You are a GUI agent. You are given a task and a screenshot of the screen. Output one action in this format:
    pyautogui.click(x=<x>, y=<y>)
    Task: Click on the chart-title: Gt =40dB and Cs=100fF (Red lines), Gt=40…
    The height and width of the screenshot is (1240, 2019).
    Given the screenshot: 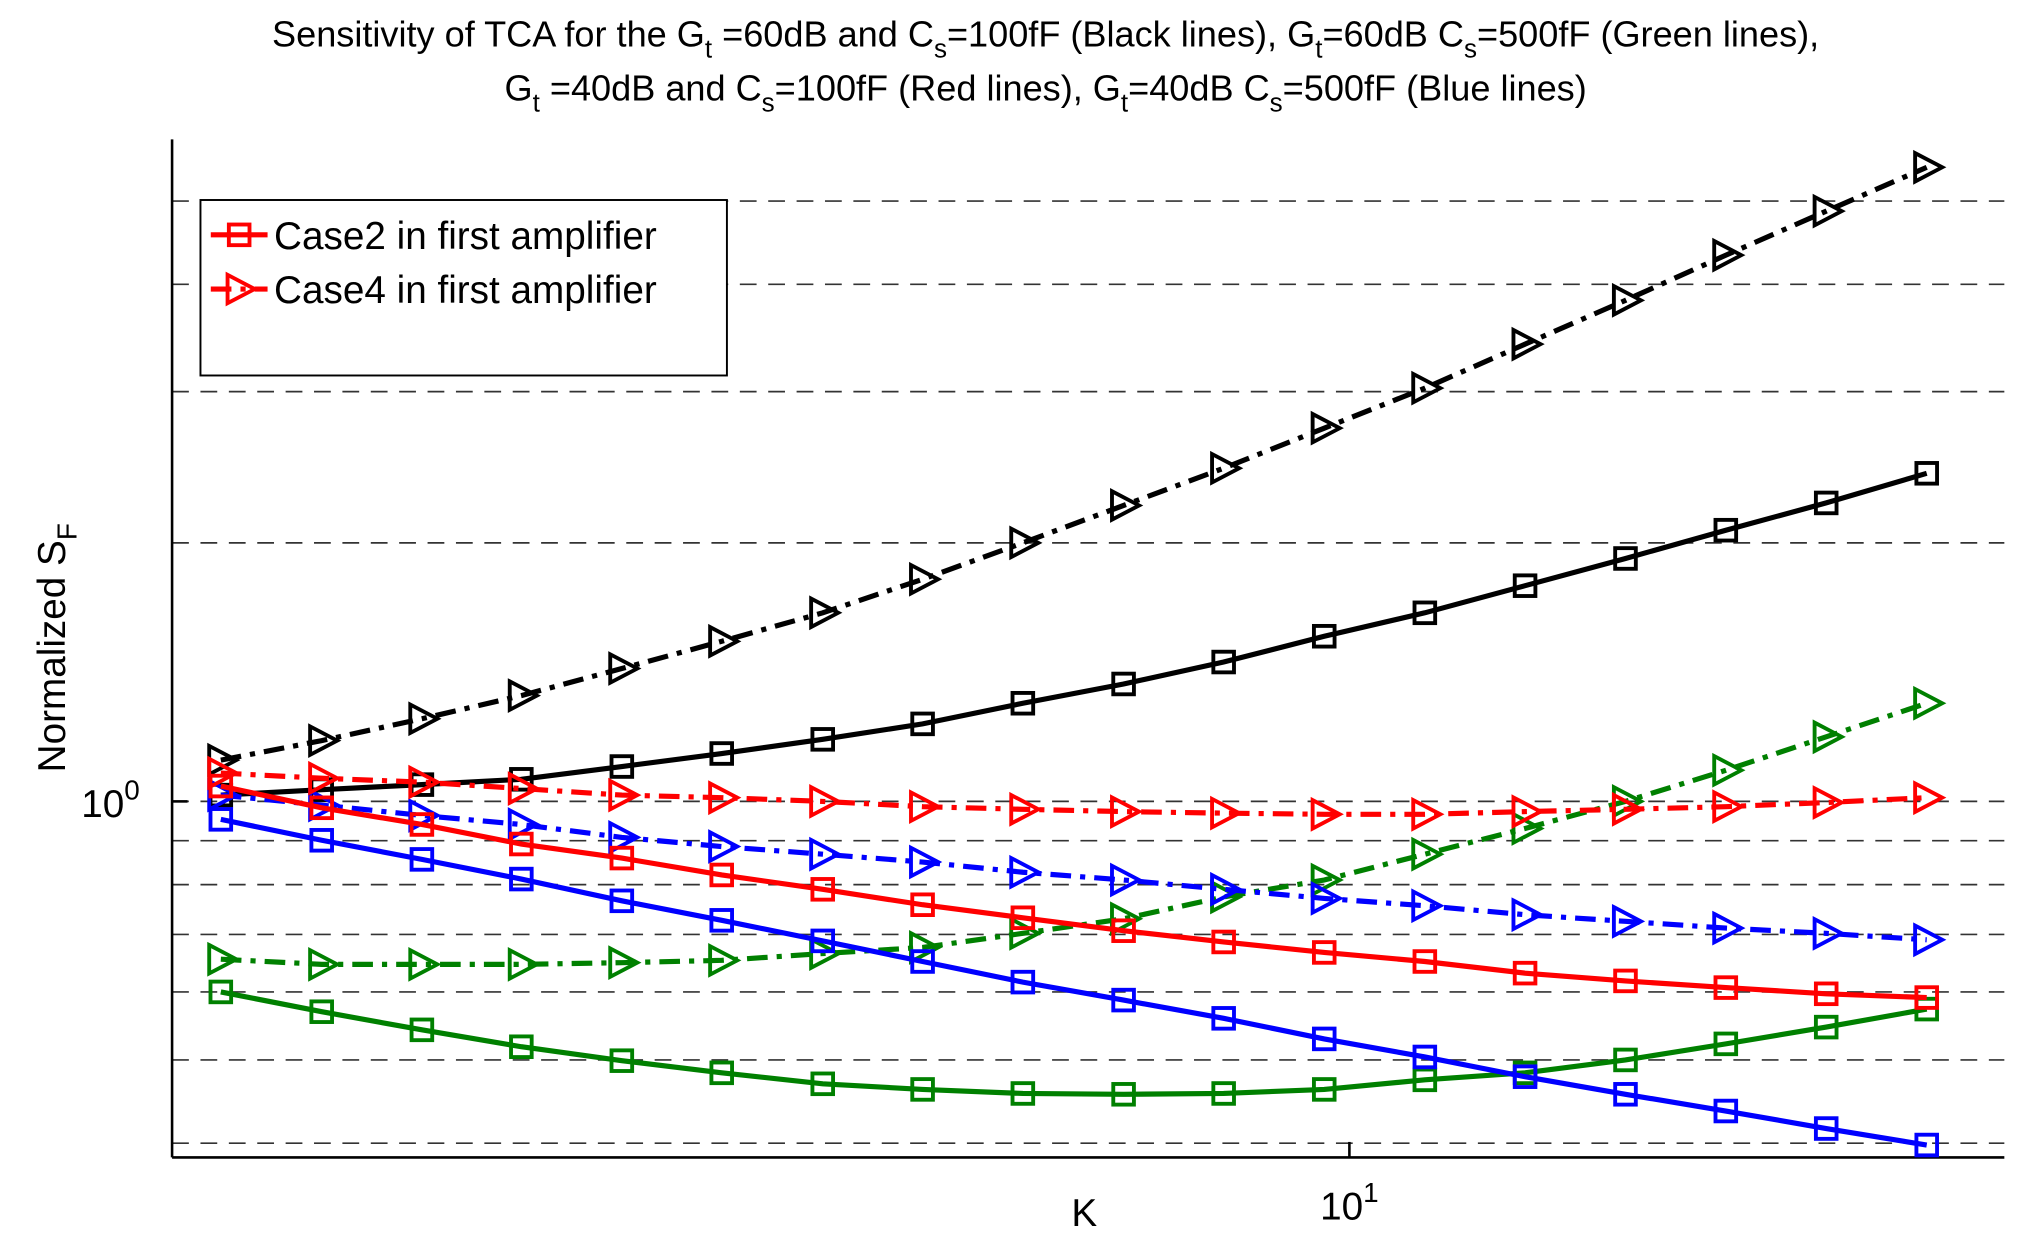 What is the action you would take?
    pyautogui.click(x=1046, y=93)
    